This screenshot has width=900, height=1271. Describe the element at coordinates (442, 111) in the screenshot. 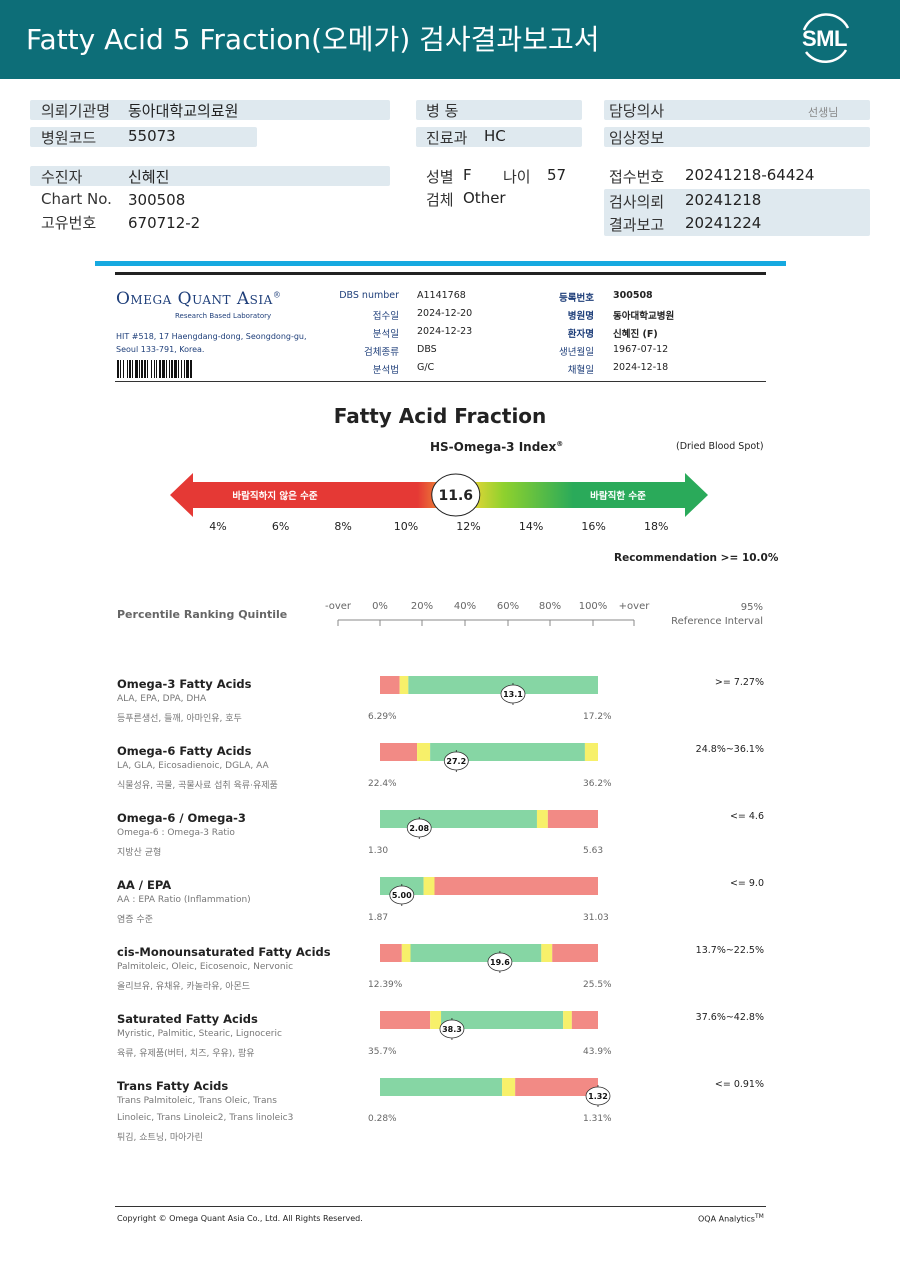

I see `ward-label: 병 동` at that location.